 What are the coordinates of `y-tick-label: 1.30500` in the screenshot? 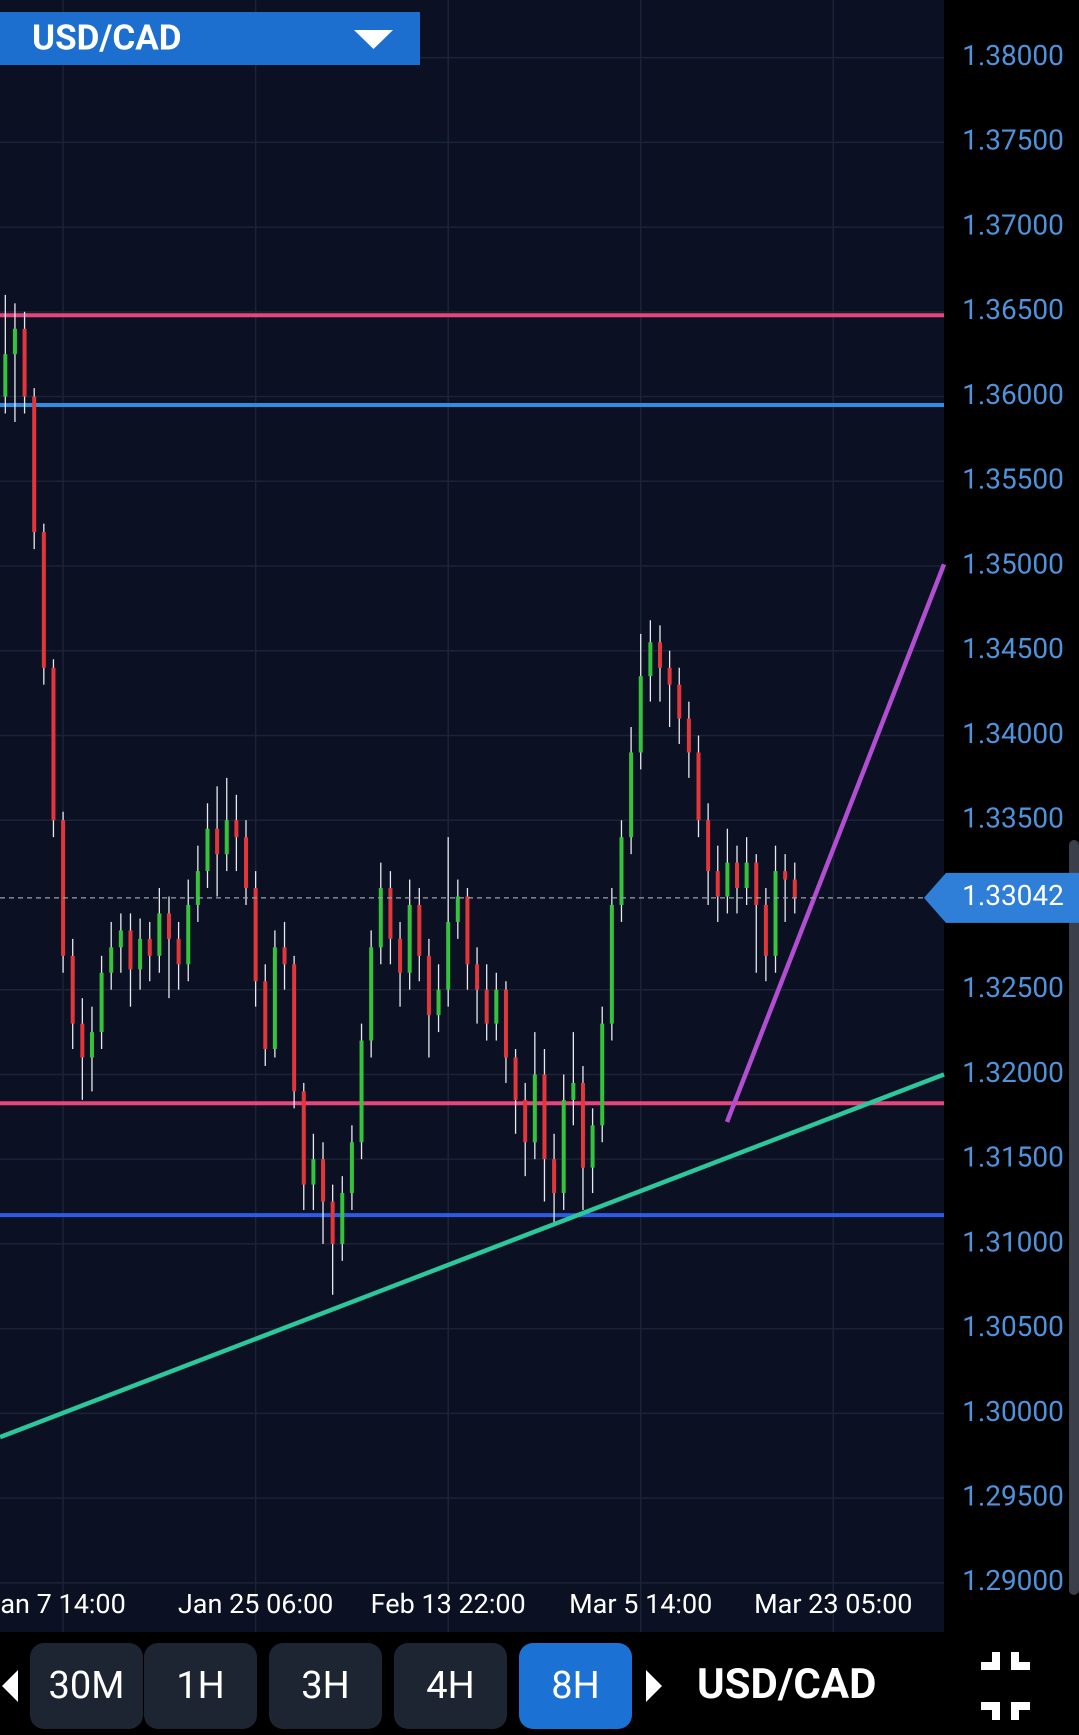 It's located at (1013, 1326).